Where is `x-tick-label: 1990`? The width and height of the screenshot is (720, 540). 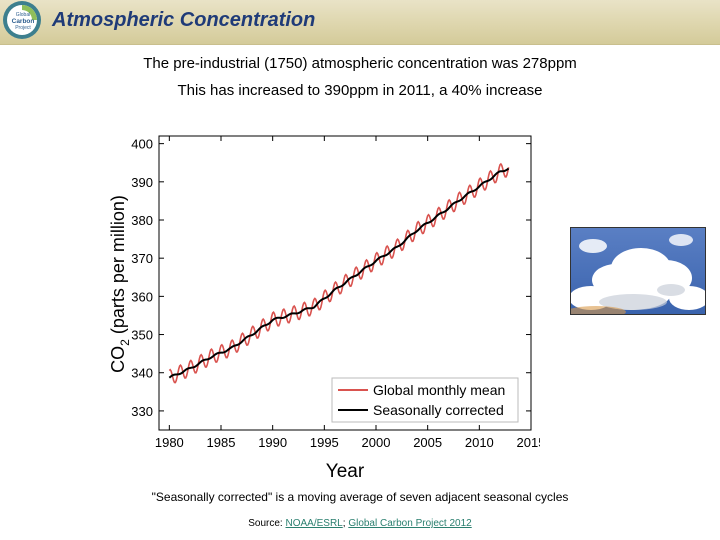 x-tick-label: 1990 is located at coordinates (272, 442).